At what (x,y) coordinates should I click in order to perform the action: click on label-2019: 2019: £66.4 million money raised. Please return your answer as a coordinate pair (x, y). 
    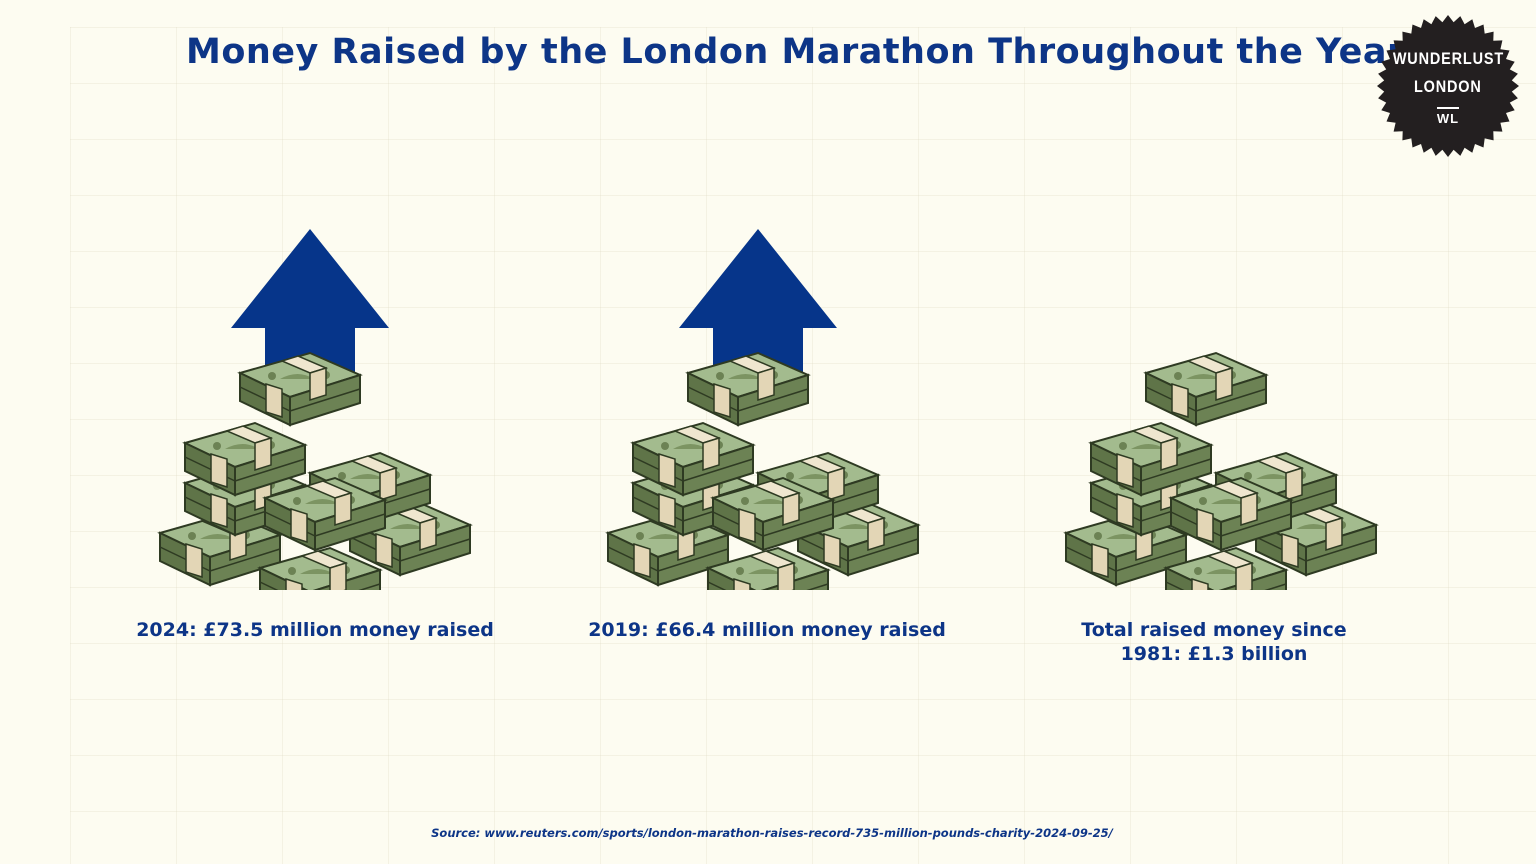
    Looking at the image, I should click on (767, 630).